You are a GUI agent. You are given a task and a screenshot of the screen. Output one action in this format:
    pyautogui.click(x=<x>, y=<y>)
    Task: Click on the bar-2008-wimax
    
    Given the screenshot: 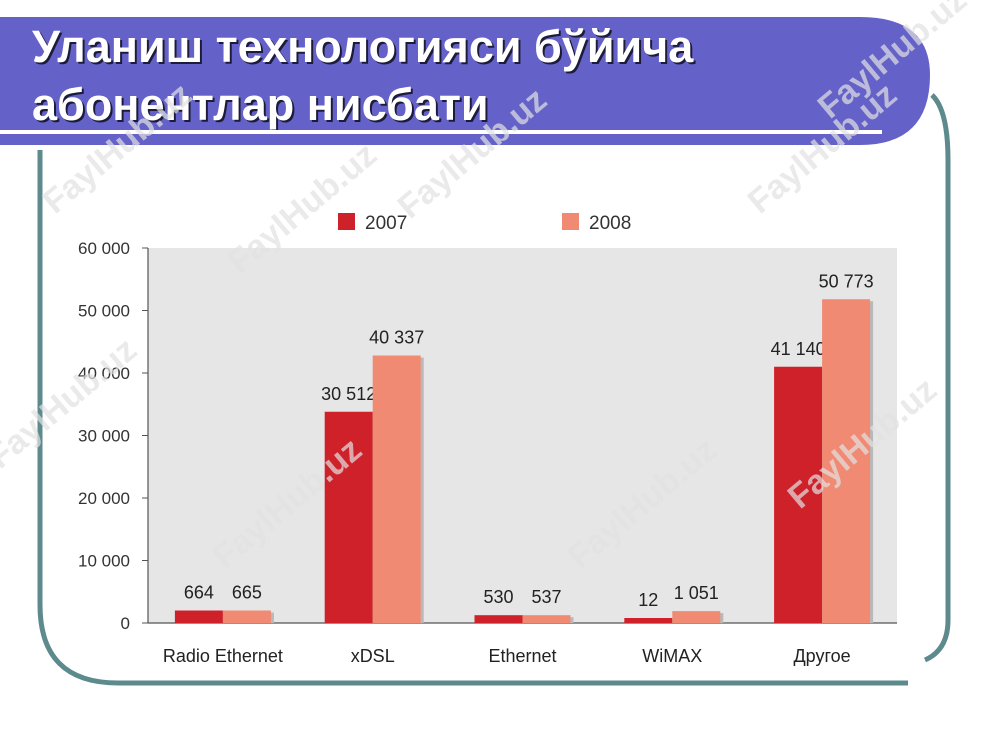 What is the action you would take?
    pyautogui.click(x=696, y=617)
    